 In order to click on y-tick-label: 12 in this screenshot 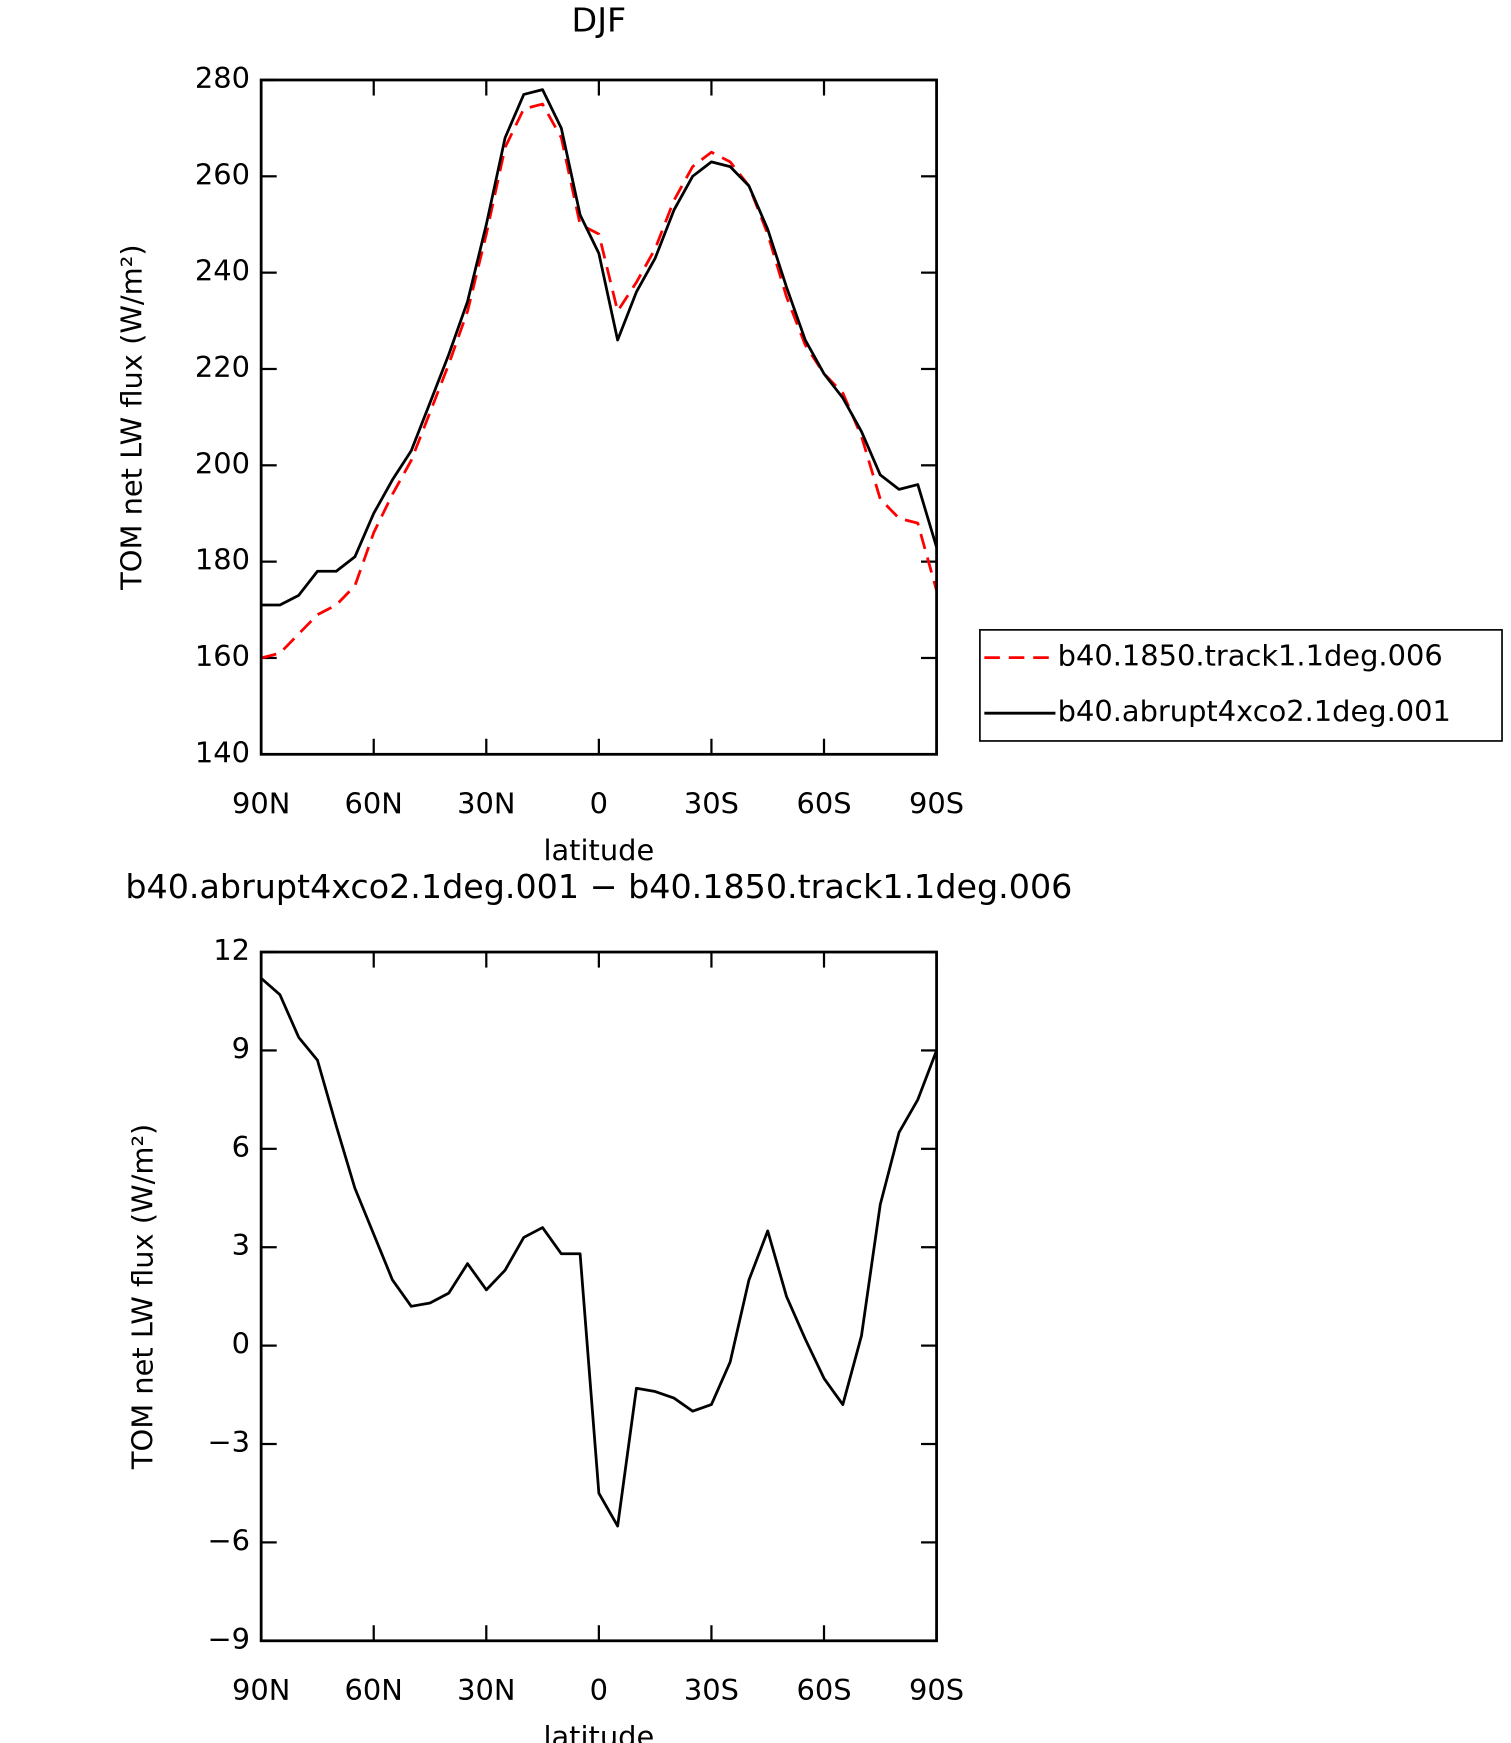, I will do `click(231, 950)`.